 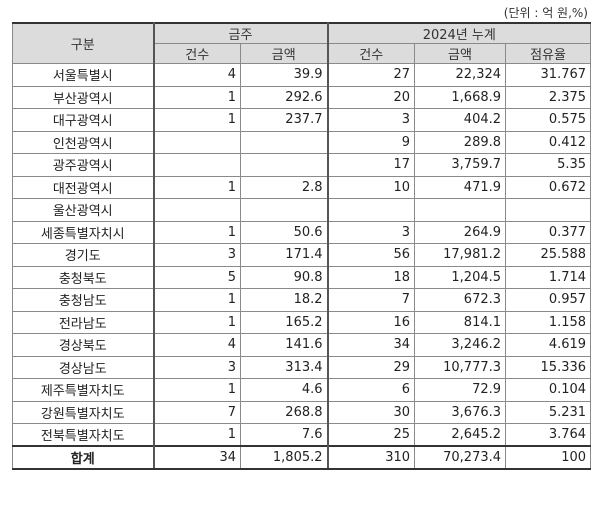 What do you see at coordinates (196, 53) in the screenshot?
I see `header-week-count: 건수` at bounding box center [196, 53].